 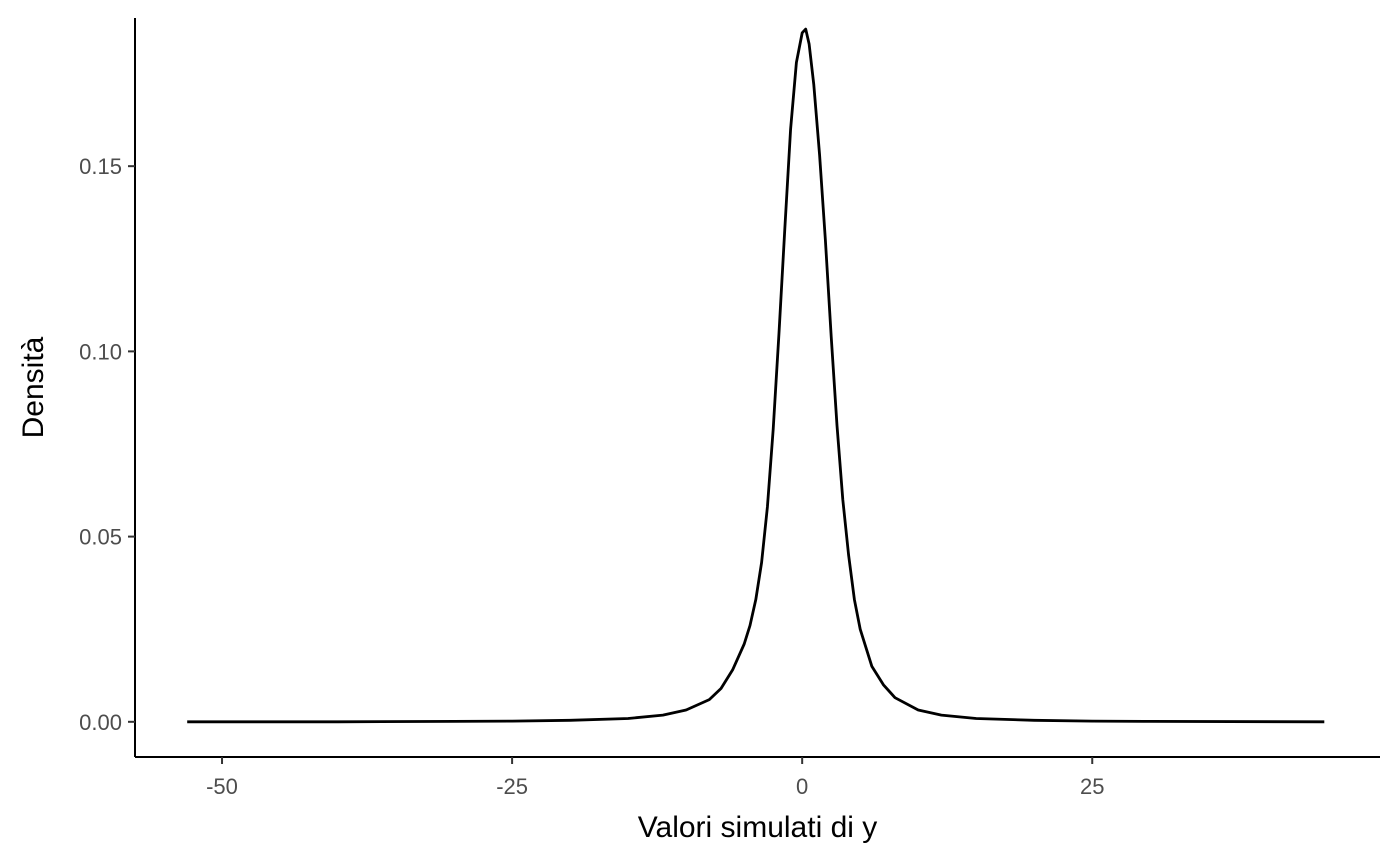 What do you see at coordinates (100, 537) in the screenshot?
I see `y-tick-label: 0.05` at bounding box center [100, 537].